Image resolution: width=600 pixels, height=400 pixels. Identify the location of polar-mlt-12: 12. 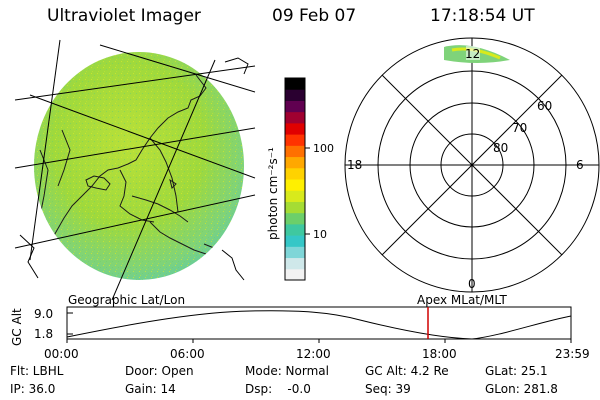
(472, 54).